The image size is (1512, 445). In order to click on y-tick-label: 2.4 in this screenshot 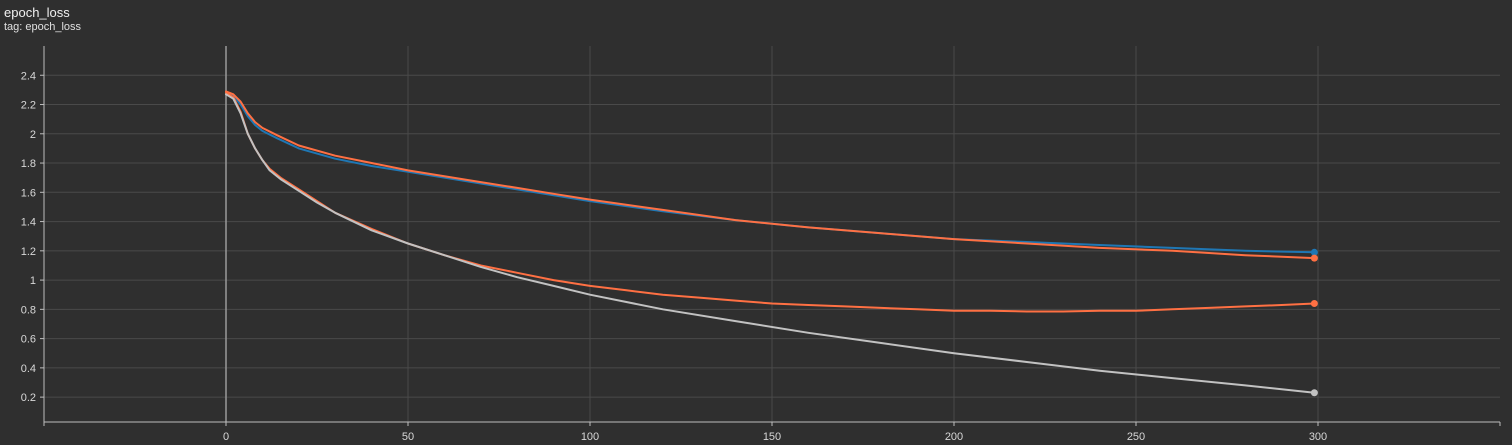, I will do `click(28, 76)`.